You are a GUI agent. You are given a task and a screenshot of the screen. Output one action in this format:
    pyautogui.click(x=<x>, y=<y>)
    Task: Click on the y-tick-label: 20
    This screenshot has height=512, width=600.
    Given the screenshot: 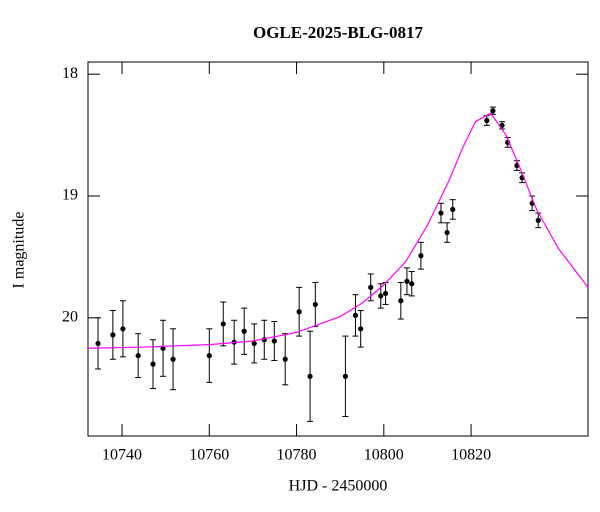 What is the action you would take?
    pyautogui.click(x=70, y=317)
    